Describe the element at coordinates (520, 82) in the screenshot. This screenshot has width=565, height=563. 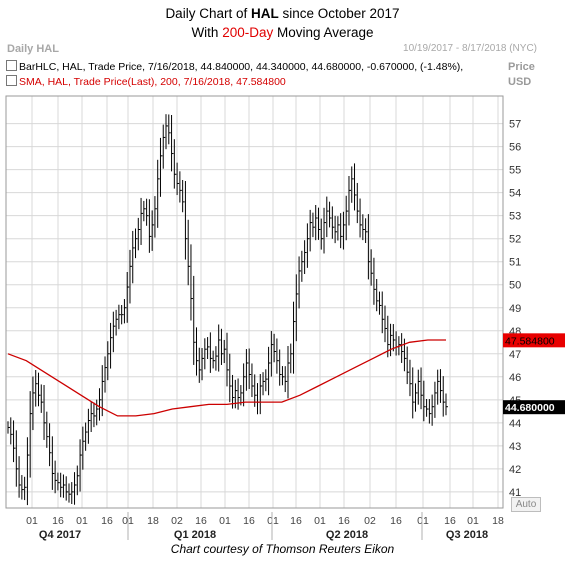
I see `y-axis-title-line2: USD` at that location.